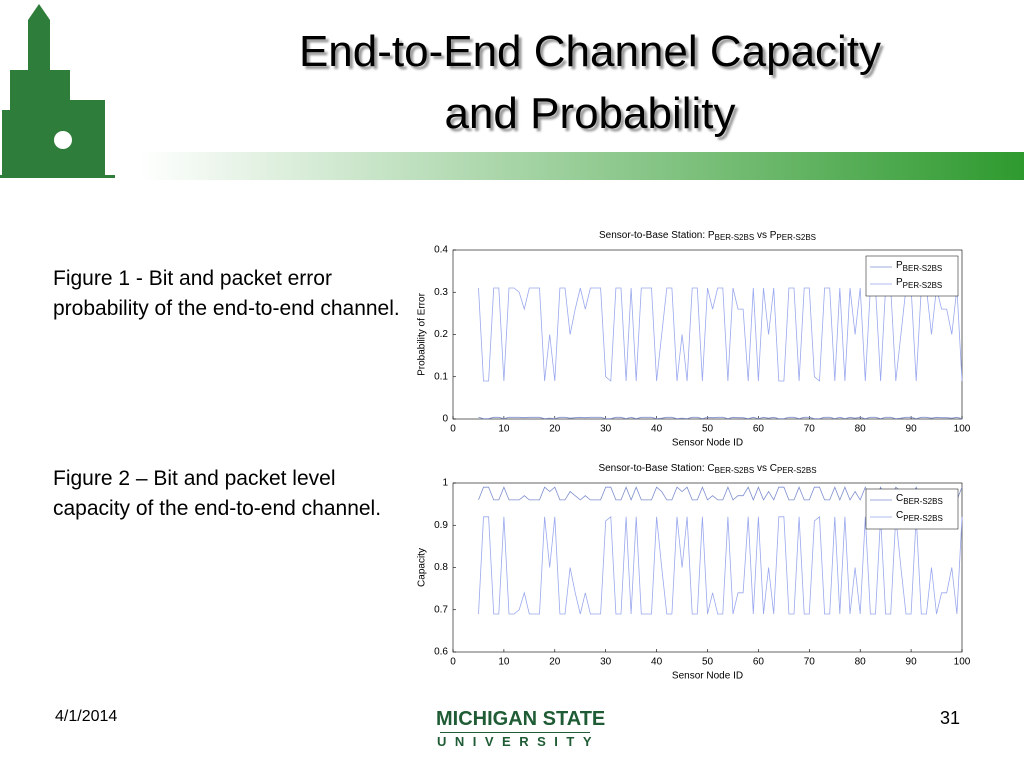 Image resolution: width=1024 pixels, height=768 pixels. I want to click on title-text: vs P, so click(765, 235).